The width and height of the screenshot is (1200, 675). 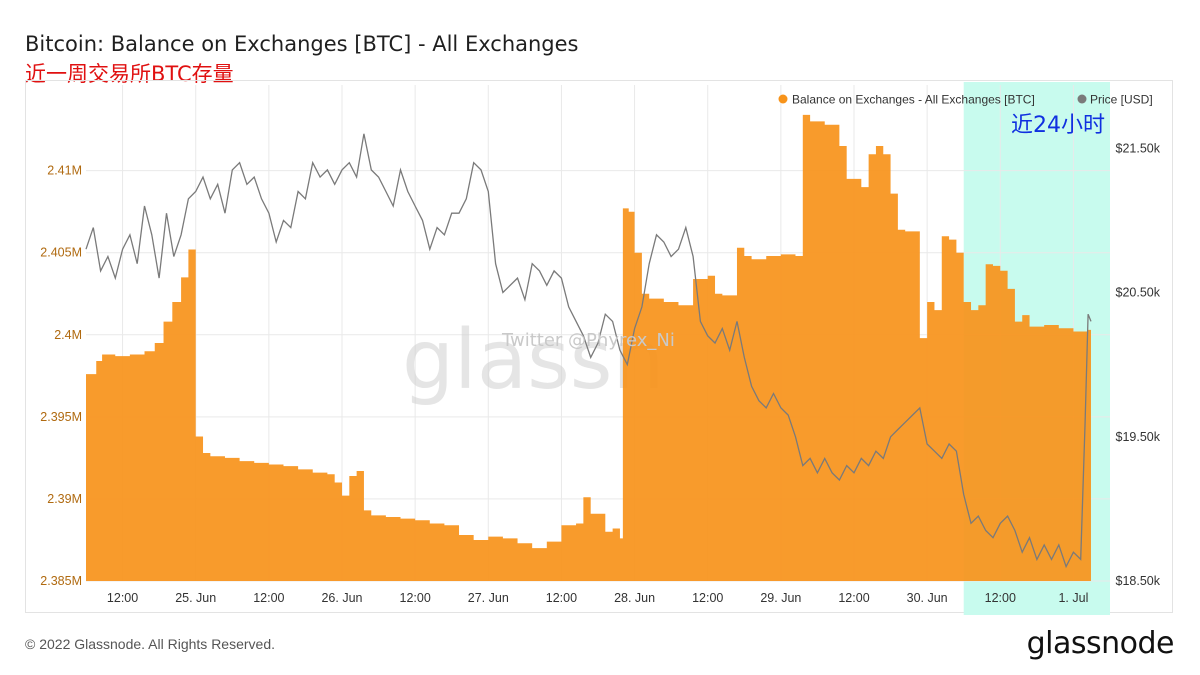 What do you see at coordinates (1138, 148) in the screenshot?
I see `right-tick-label: $21.50k` at bounding box center [1138, 148].